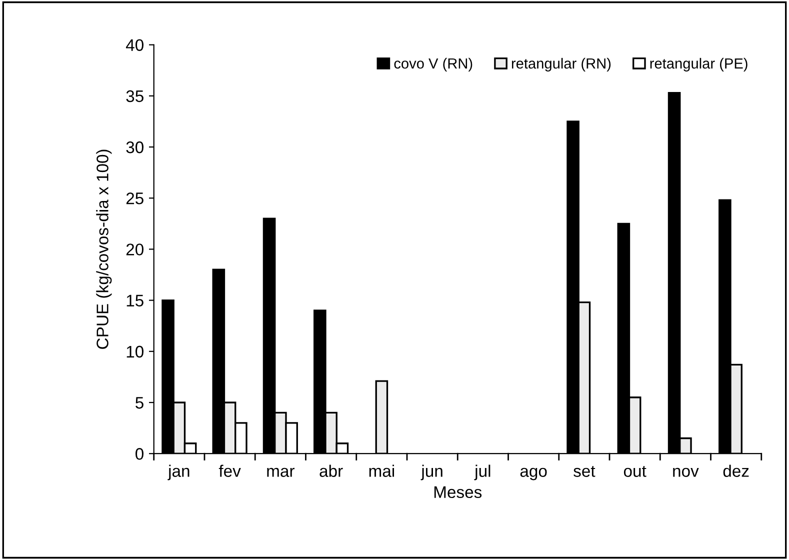  Describe the element at coordinates (381, 470) in the screenshot. I see `x-tick-label: mai` at that location.